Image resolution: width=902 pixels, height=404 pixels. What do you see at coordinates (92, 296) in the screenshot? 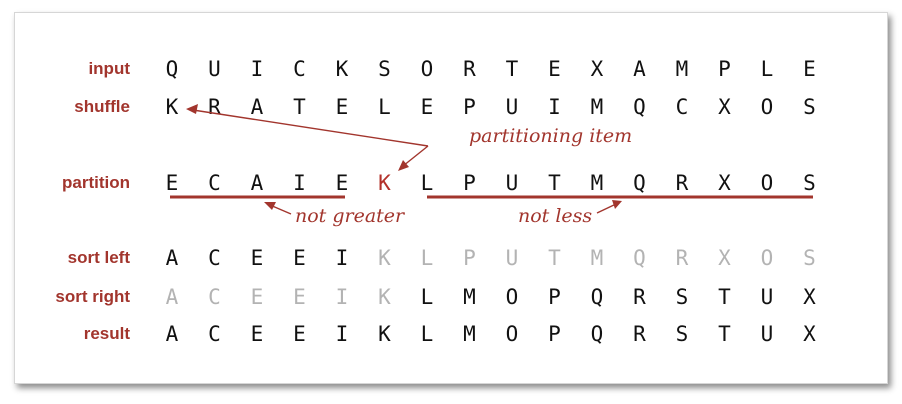
I see `row-label-sort-right: sort right` at bounding box center [92, 296].